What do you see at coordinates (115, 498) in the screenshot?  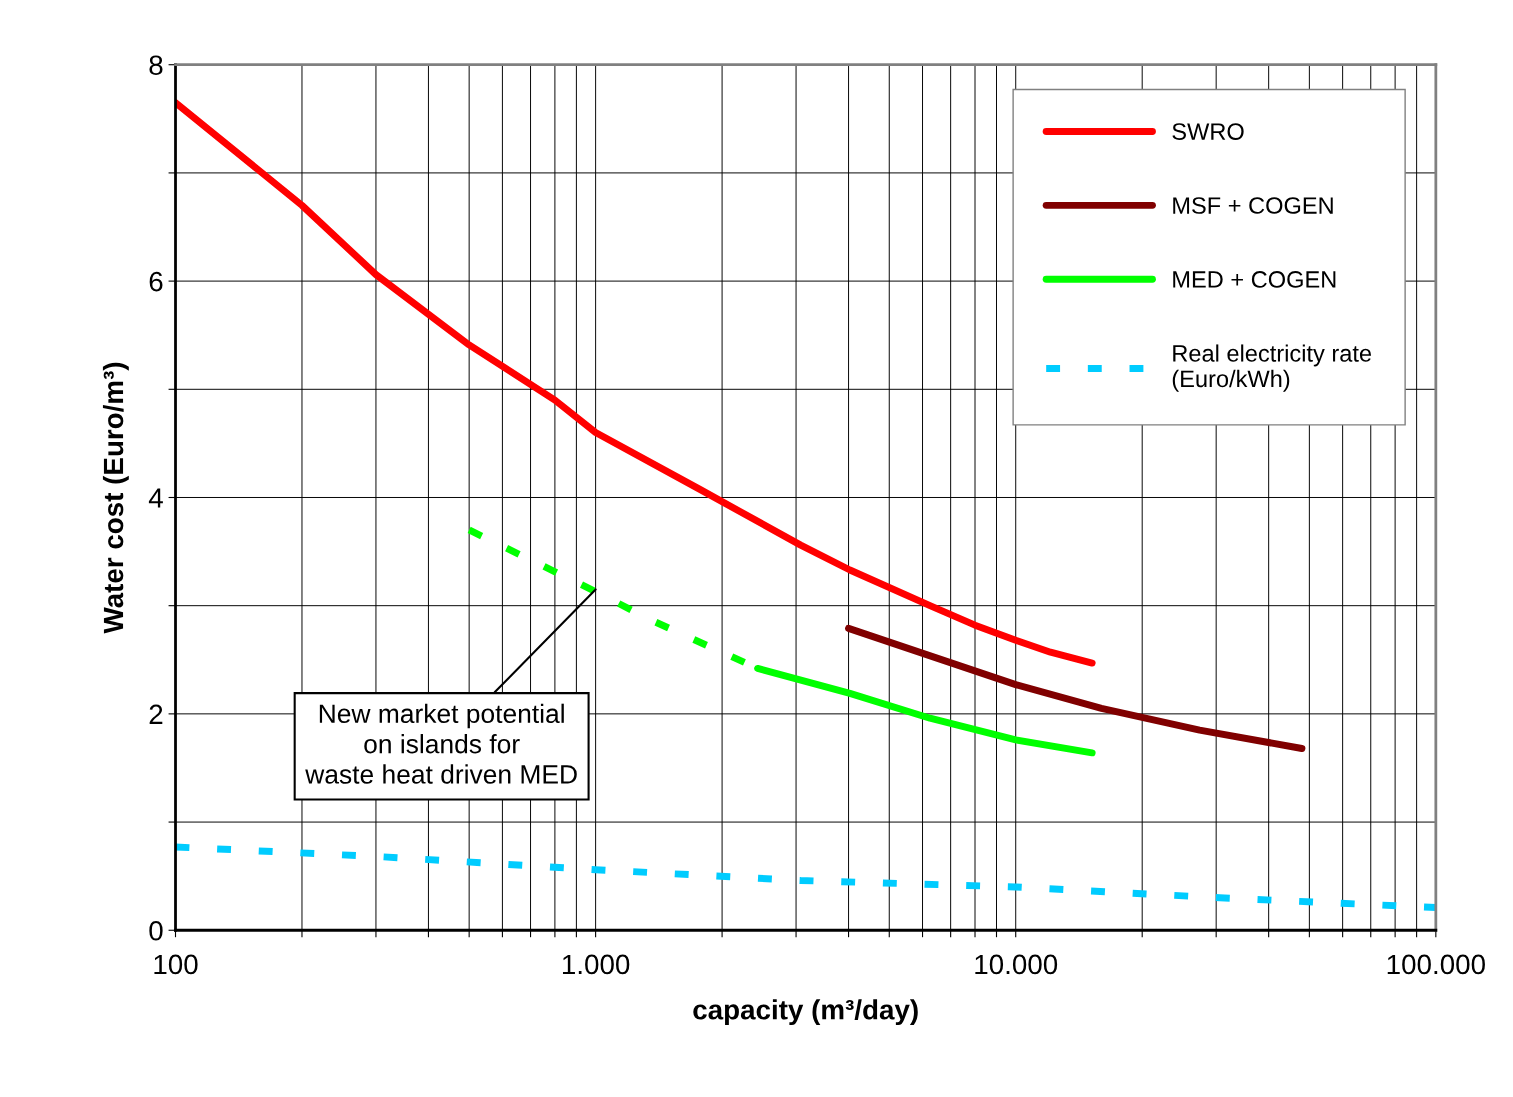 I see `y-axis-title: Water cost (Euro/m³)` at bounding box center [115, 498].